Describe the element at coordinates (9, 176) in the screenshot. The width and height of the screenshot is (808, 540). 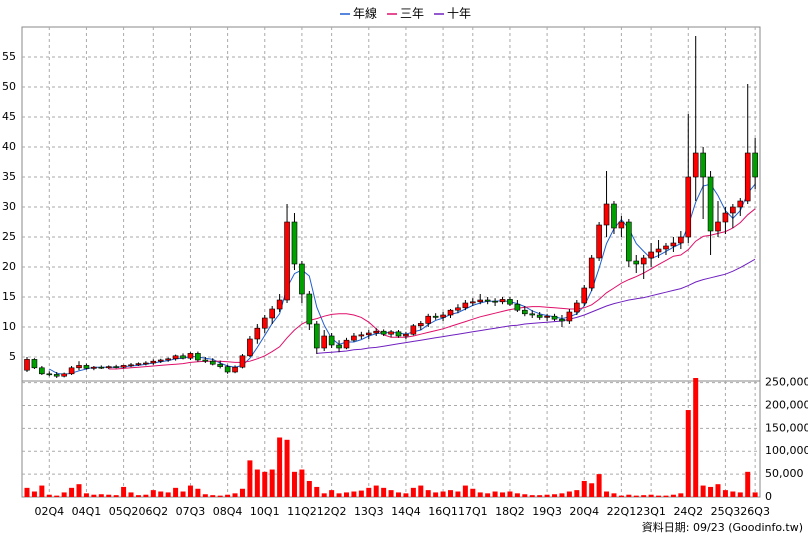
I see `y-tick-label: 35` at that location.